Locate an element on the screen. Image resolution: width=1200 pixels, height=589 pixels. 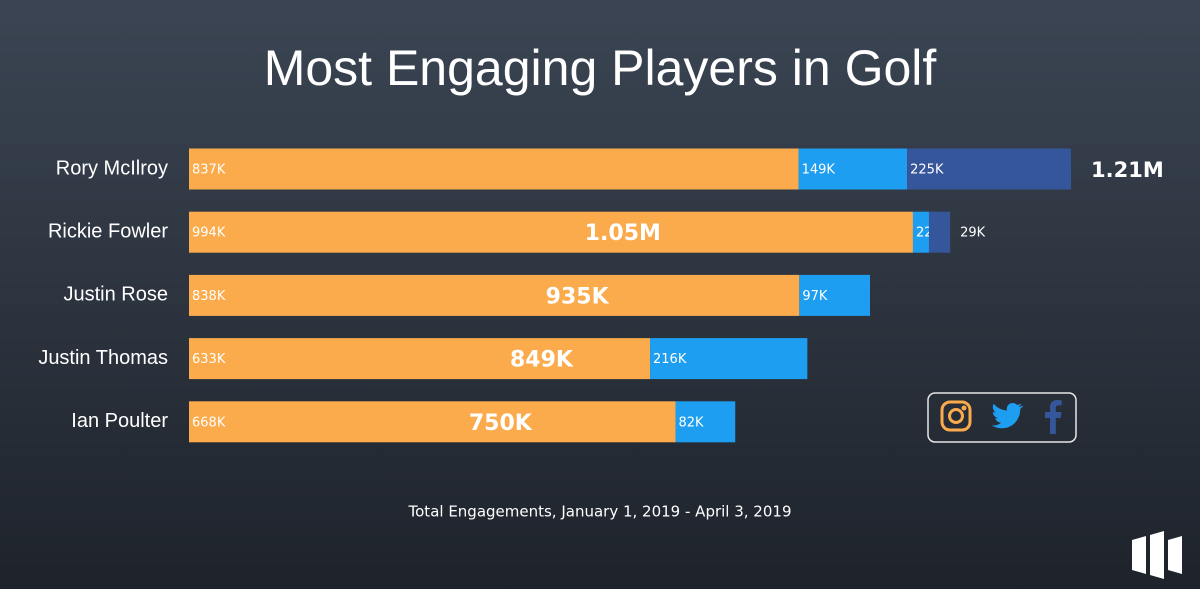
category-label: Justin Rose is located at coordinates (116, 295).